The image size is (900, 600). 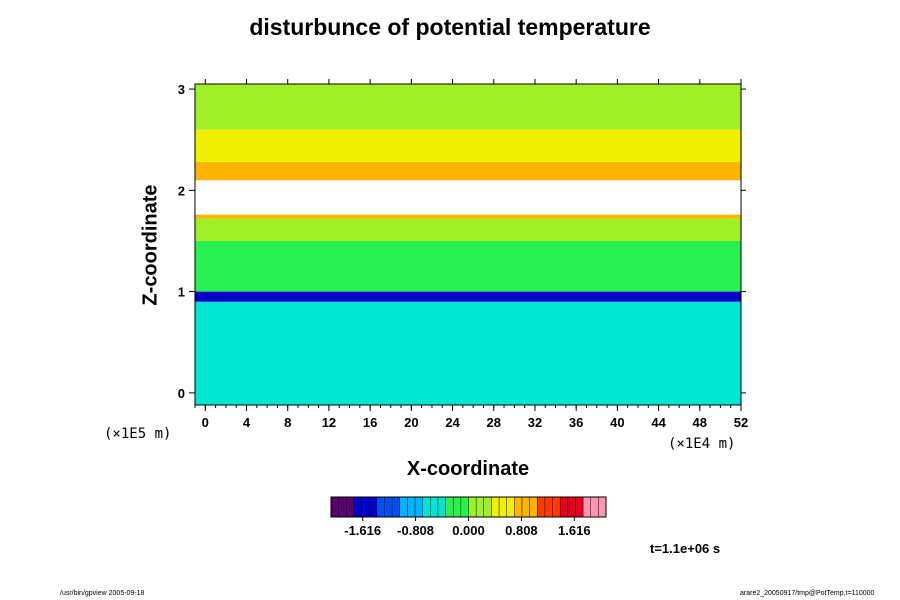 What do you see at coordinates (574, 530) in the screenshot?
I see `colorbar-tick-label: 1.616` at bounding box center [574, 530].